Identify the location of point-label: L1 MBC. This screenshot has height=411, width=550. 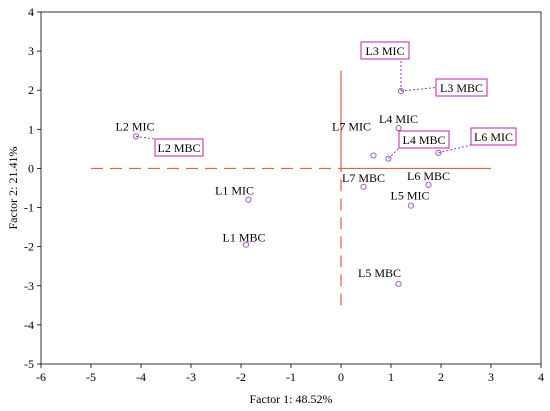
(243, 238).